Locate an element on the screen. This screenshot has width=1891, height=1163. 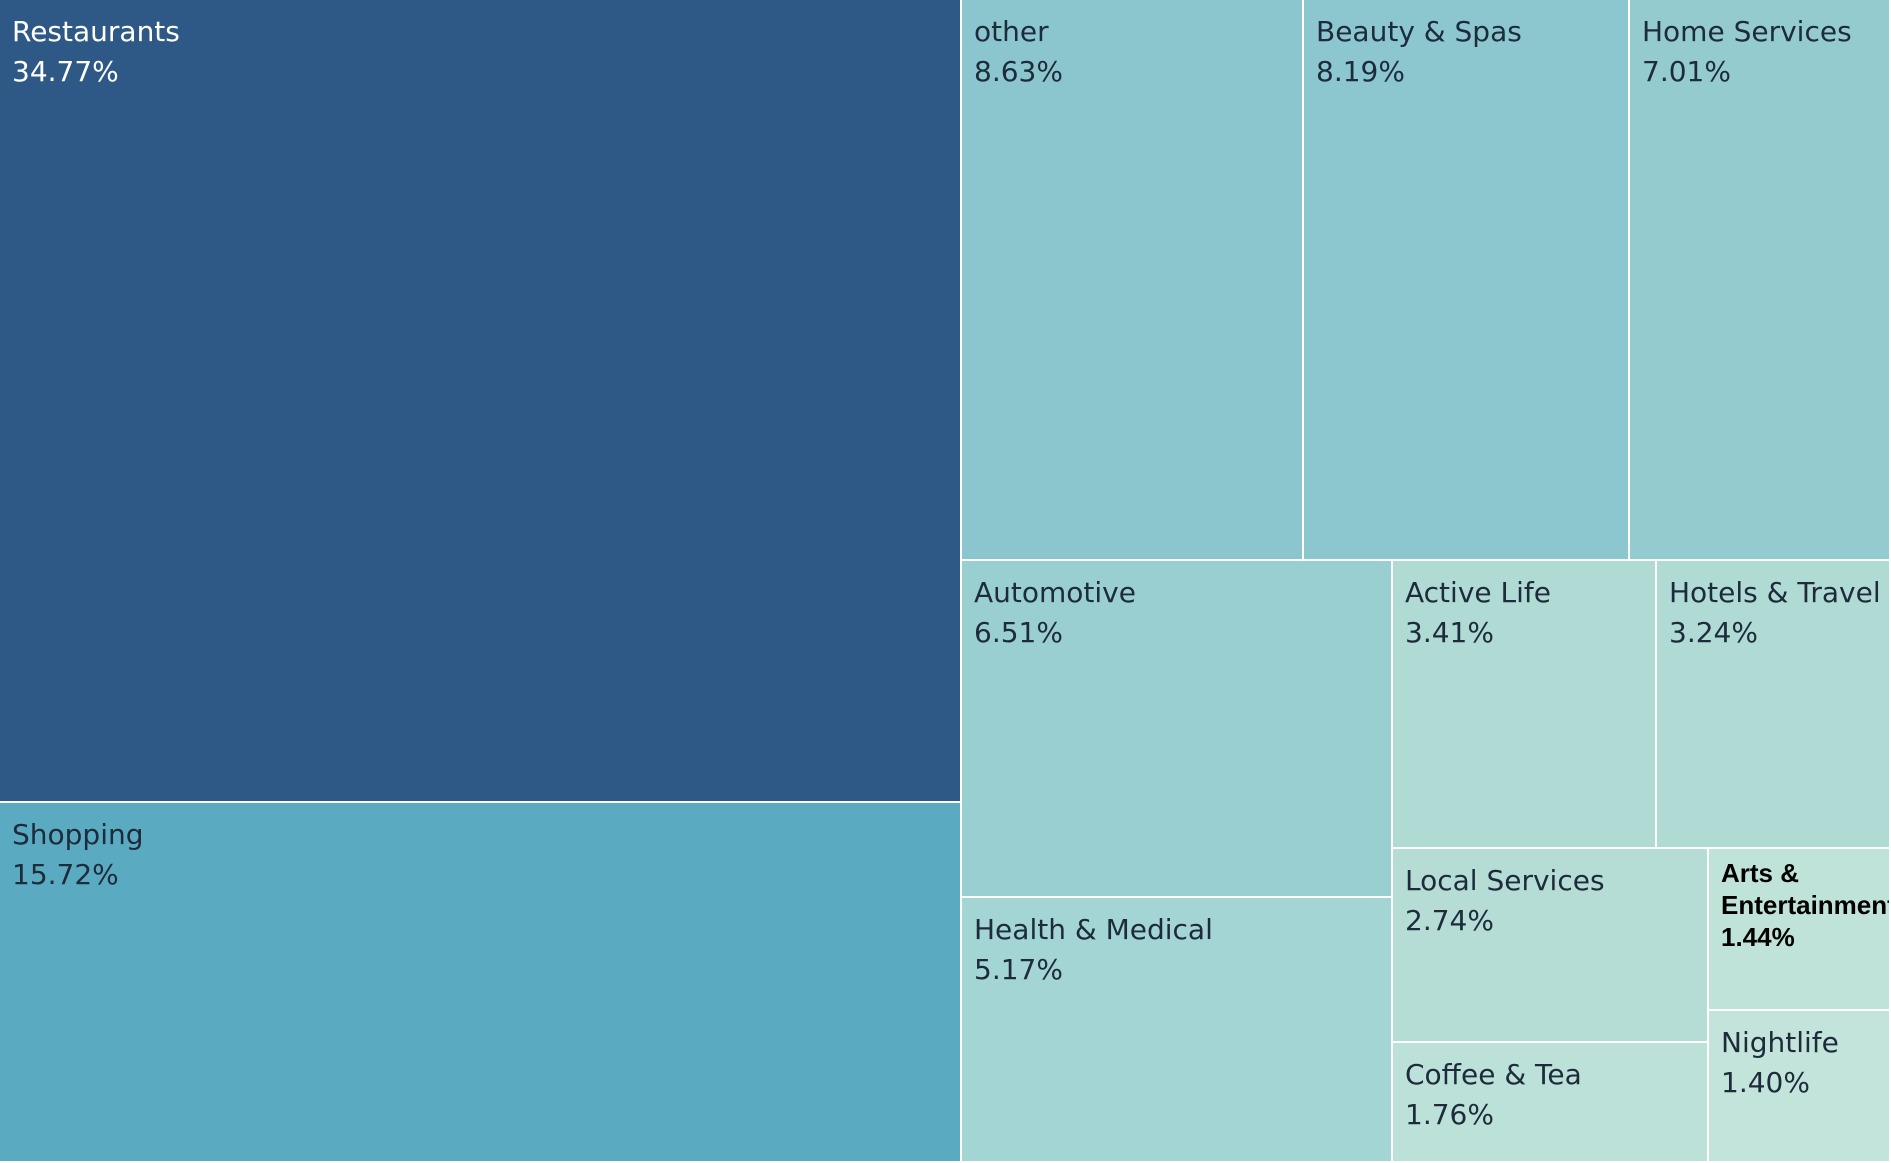
tile-label: Beauty & Spas is located at coordinates (1419, 31).